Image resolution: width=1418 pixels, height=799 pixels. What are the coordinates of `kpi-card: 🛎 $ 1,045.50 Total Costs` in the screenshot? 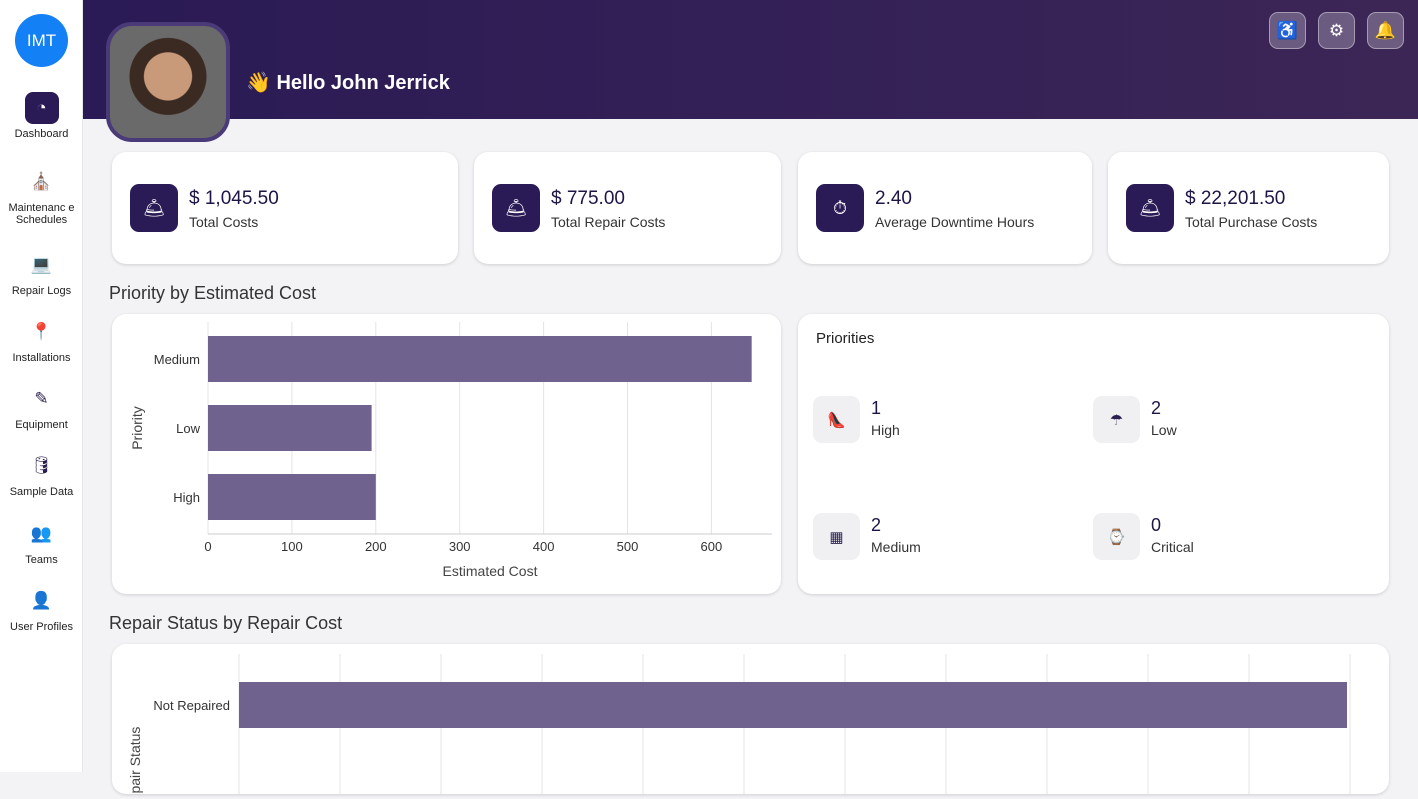 It's located at (285, 208).